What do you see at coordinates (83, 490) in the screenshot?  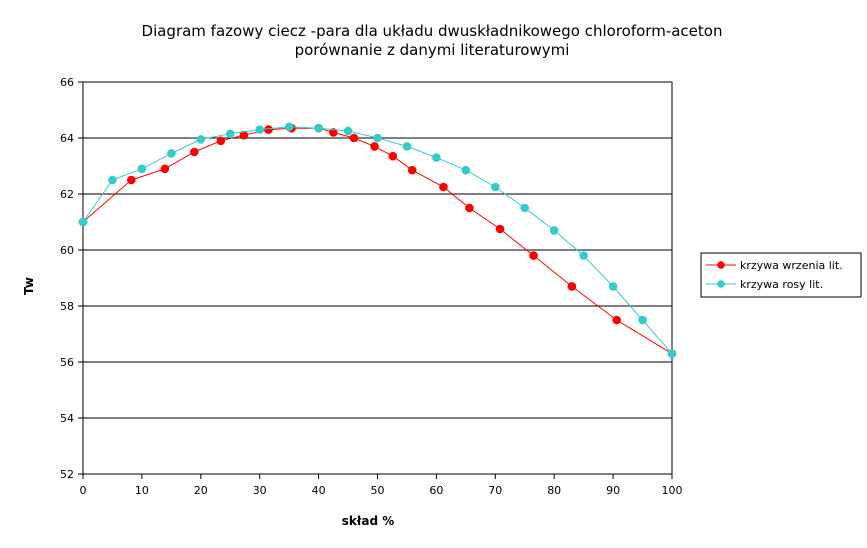 I see `x-tick-label: 0` at bounding box center [83, 490].